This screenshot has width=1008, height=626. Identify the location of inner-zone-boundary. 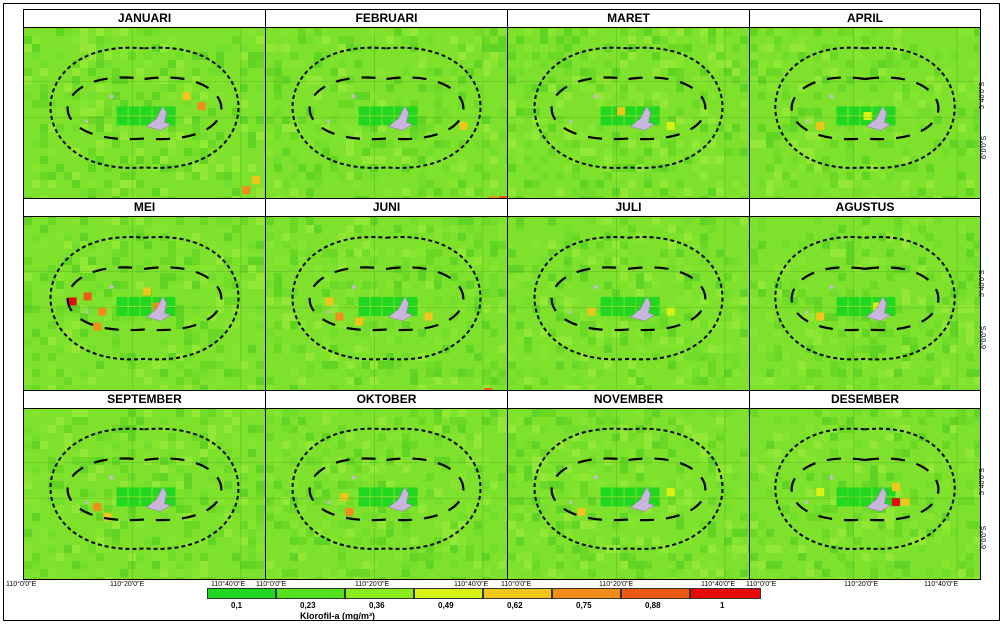
(865, 299).